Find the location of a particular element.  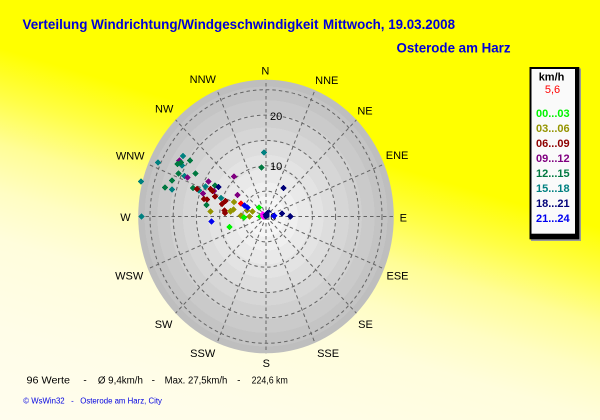

svg-text: 03...06 is located at coordinates (553, 129).